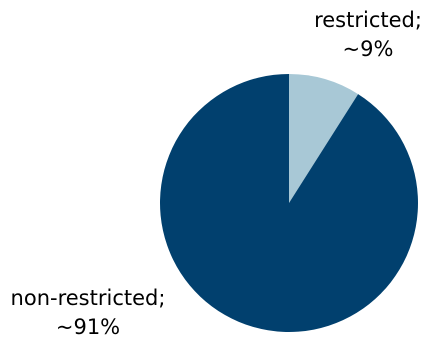  What do you see at coordinates (368, 35) in the screenshot?
I see `slice-label-restricted: restricted; ~9%` at bounding box center [368, 35].